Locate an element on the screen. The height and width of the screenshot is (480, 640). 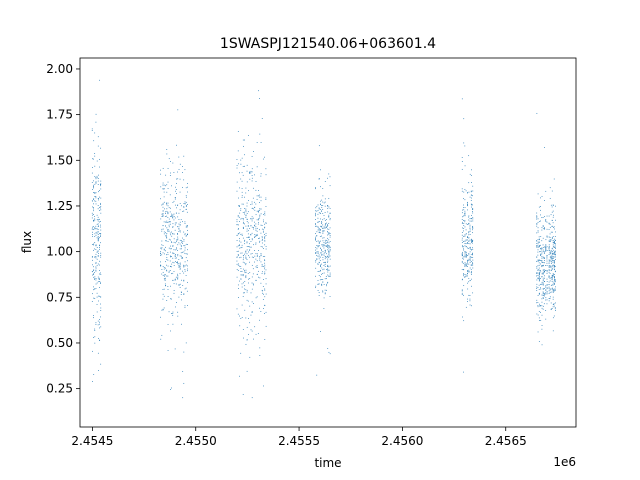
y-tick-label: 0.50 is located at coordinates (59, 343).